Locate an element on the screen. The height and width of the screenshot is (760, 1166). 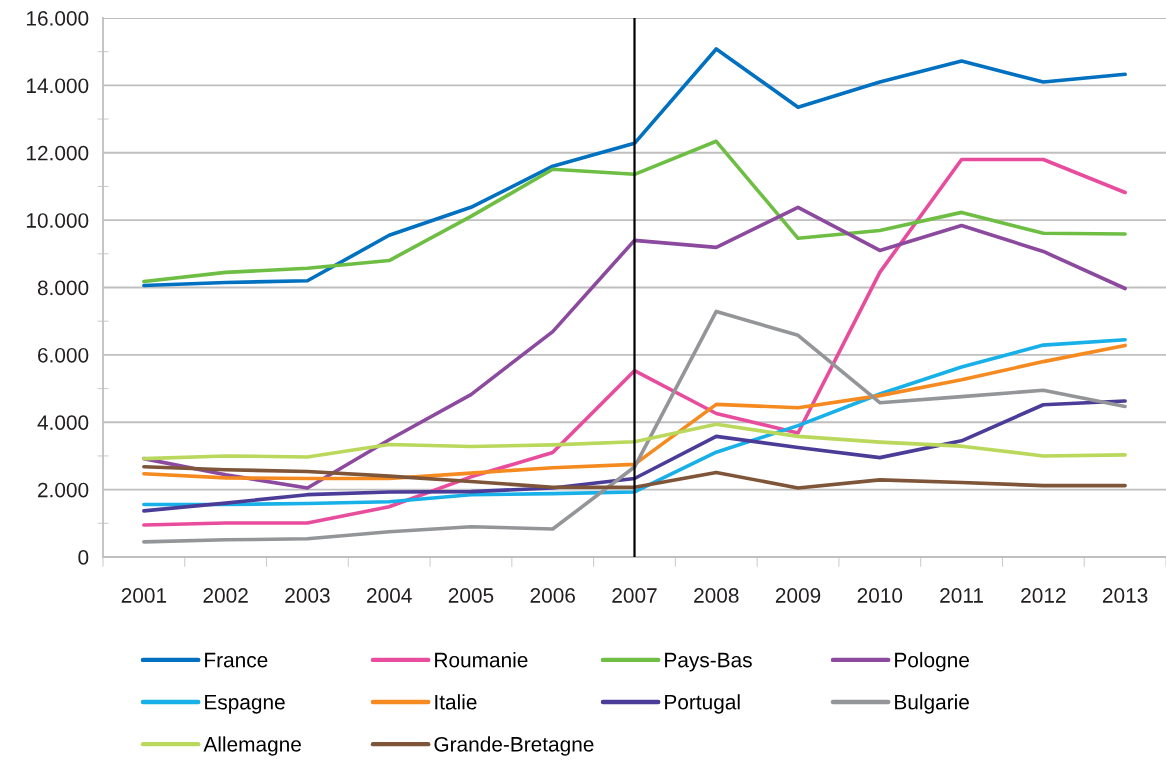
y-tick-label: 14.000 is located at coordinates (57, 86).